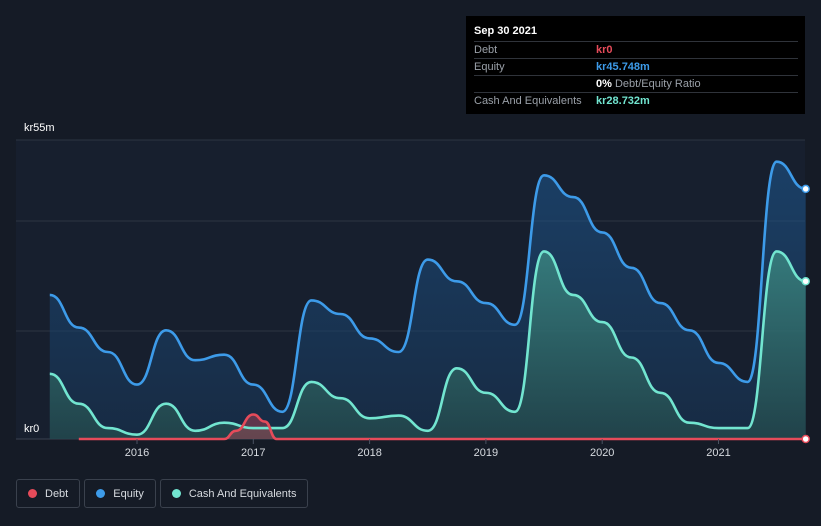 The image size is (821, 526). Describe the element at coordinates (805, 281) in the screenshot. I see `cash-and-equivalents-end-marker` at that location.